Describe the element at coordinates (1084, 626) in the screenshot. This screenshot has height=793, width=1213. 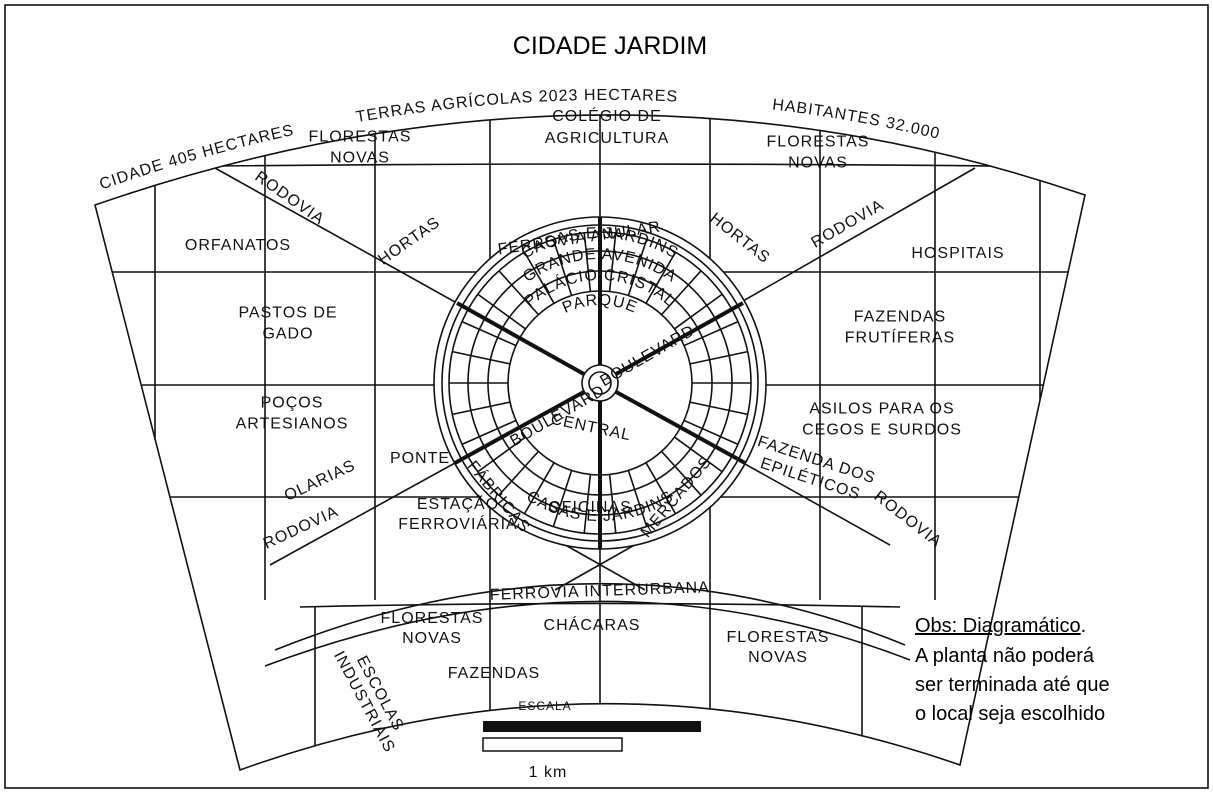
I see `note-heading-end: .` at that location.